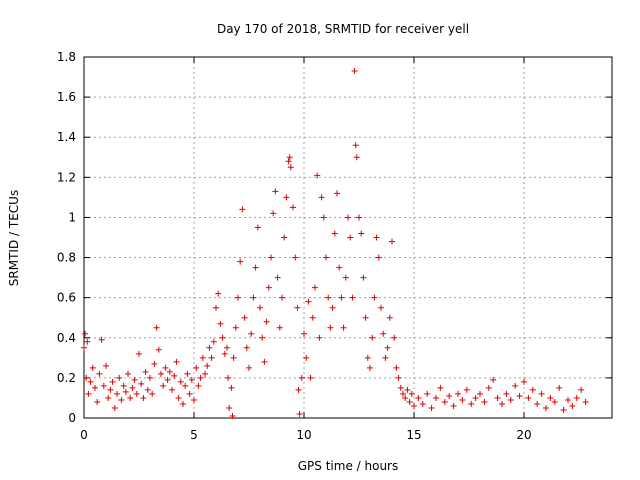  What do you see at coordinates (66, 298) in the screenshot?
I see `y-tick-label: 0.6` at bounding box center [66, 298].